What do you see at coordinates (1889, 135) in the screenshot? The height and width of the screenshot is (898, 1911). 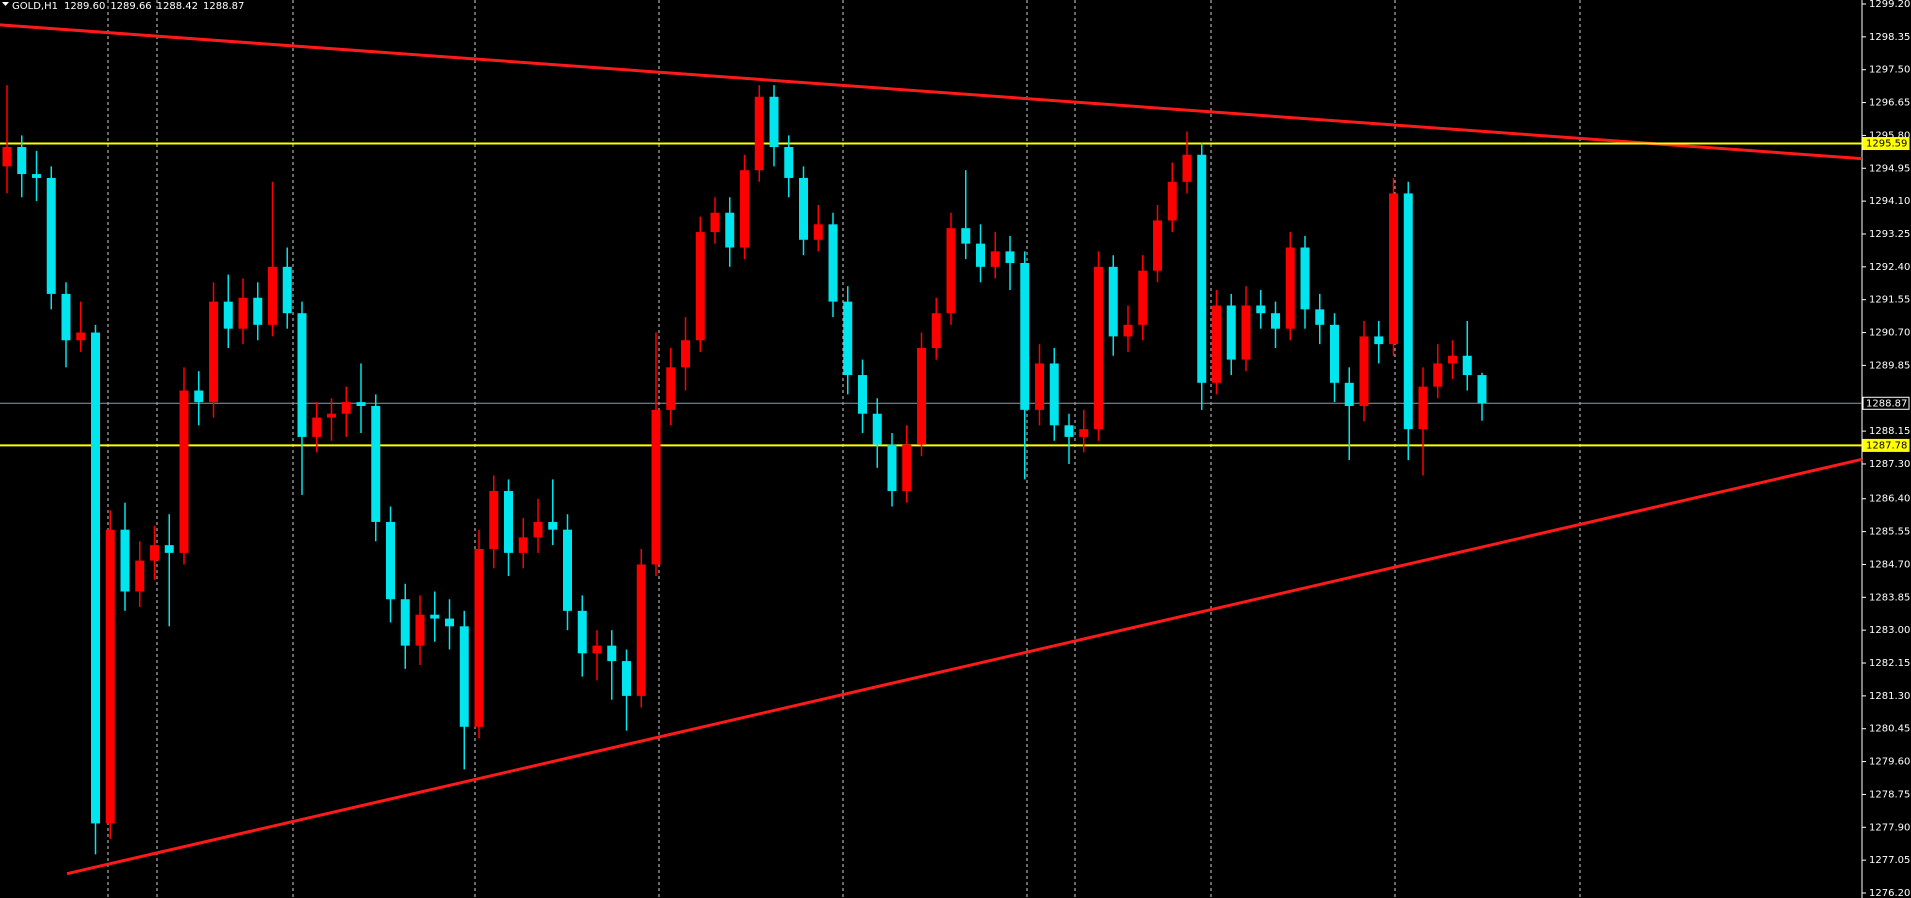 I see `y-tick-label: 1295.80` at bounding box center [1889, 135].